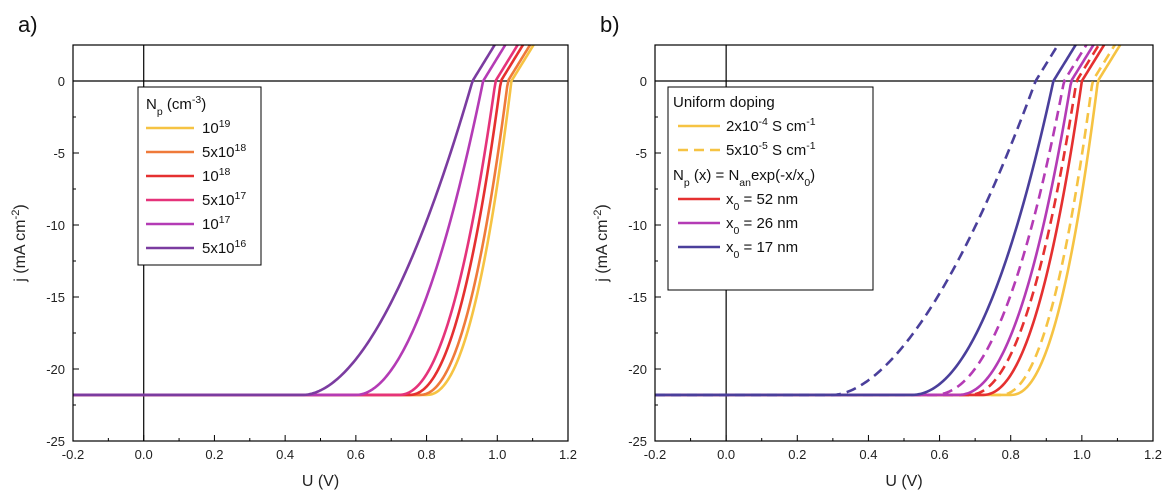 The image size is (1165, 500). Describe the element at coordinates (610, 24) in the screenshot. I see `panel-label: b)` at that location.